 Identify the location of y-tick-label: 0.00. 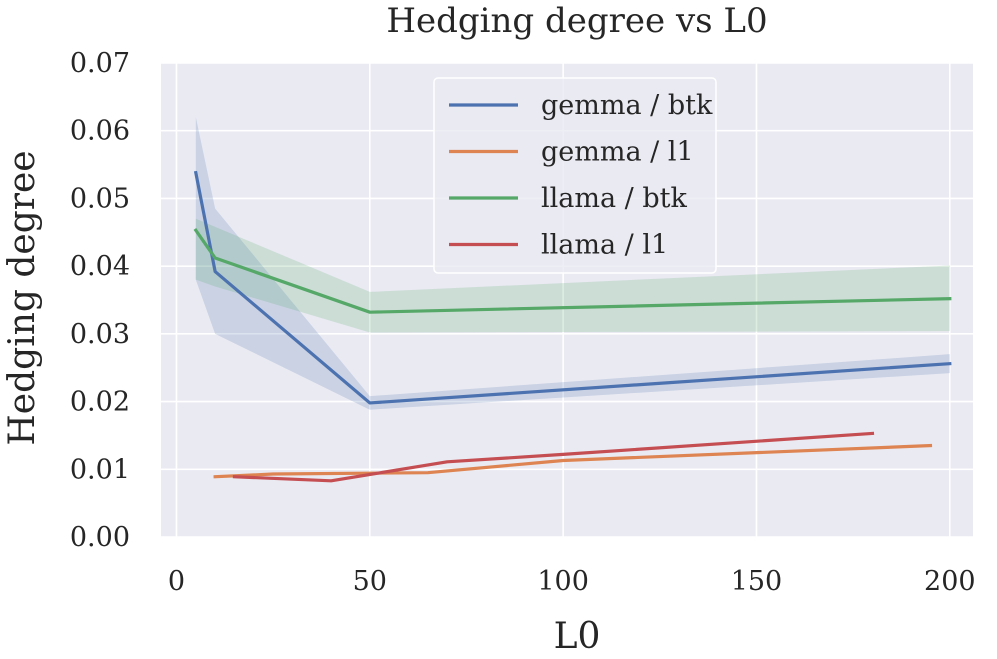
(100, 537).